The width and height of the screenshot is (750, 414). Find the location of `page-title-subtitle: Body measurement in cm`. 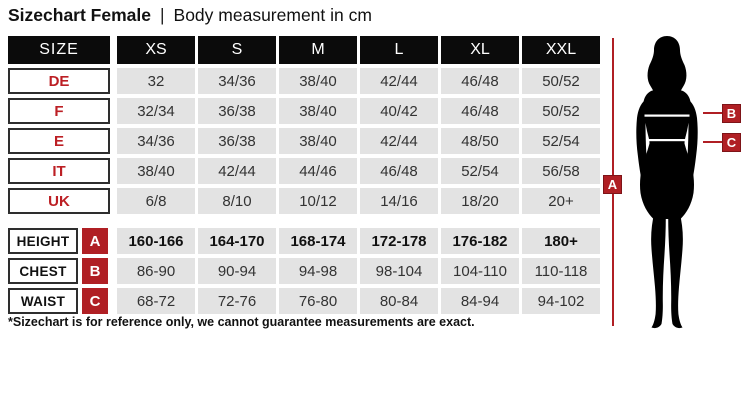

page-title-subtitle: Body measurement in cm is located at coordinates (272, 15).